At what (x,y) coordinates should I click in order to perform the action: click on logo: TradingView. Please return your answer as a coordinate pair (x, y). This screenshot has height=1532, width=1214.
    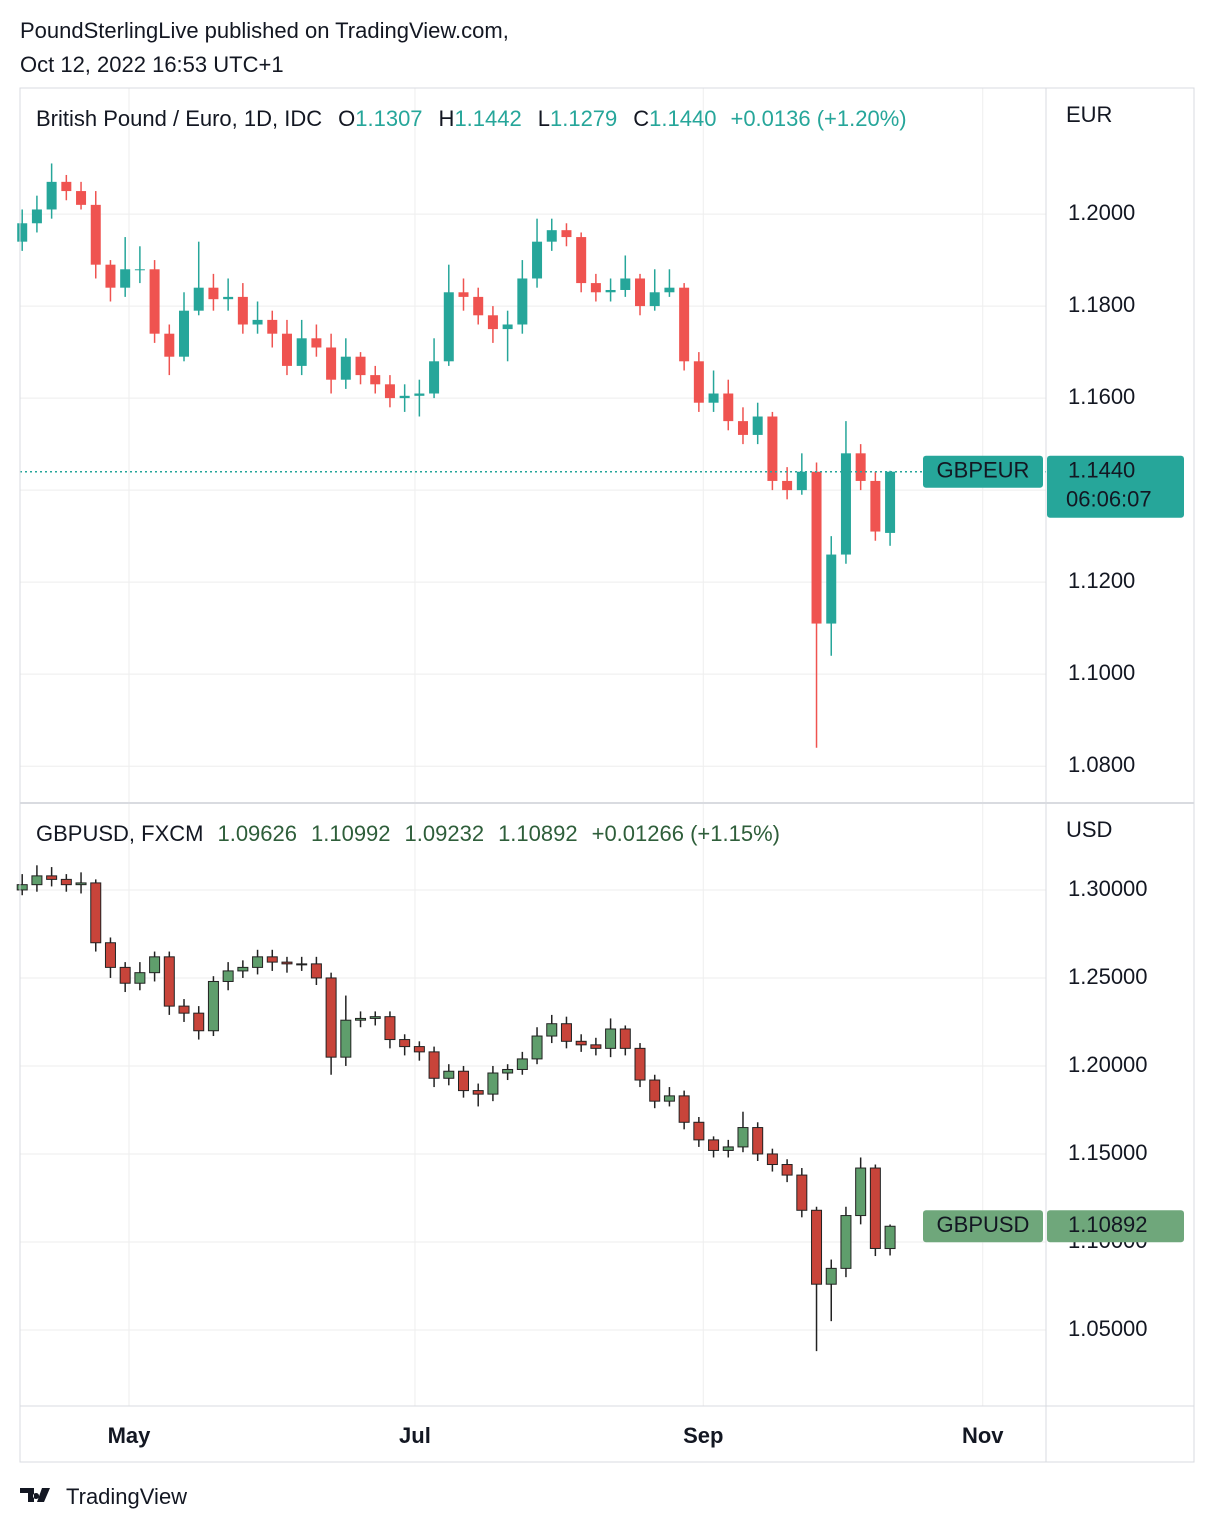
    Looking at the image, I should click on (103, 1496).